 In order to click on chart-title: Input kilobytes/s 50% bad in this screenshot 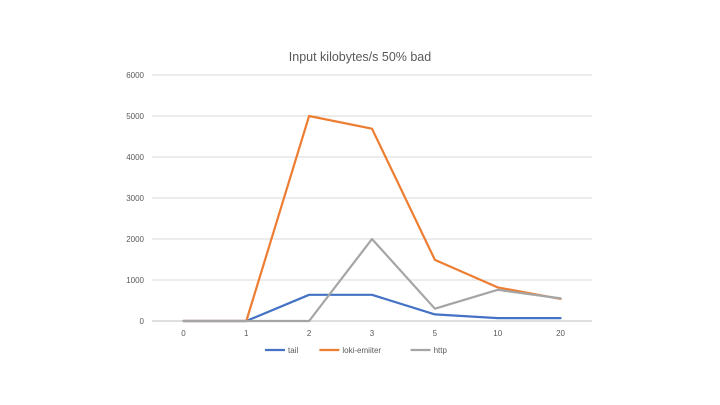, I will do `click(360, 57)`.